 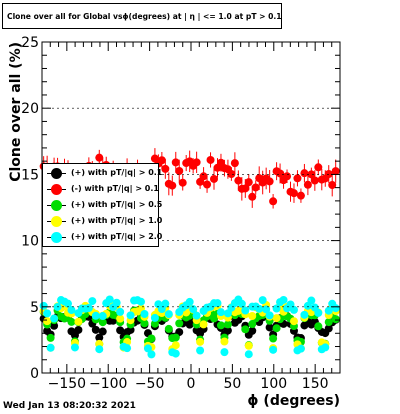 I want to click on y-tick-label: 10, so click(x=30, y=242).